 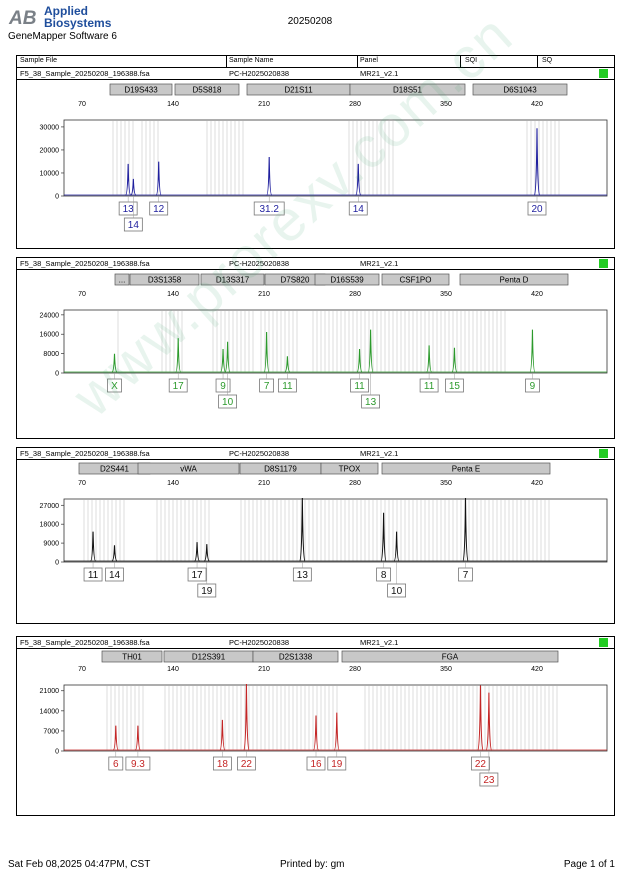 I want to click on allele-call-label: 13, so click(x=303, y=575).